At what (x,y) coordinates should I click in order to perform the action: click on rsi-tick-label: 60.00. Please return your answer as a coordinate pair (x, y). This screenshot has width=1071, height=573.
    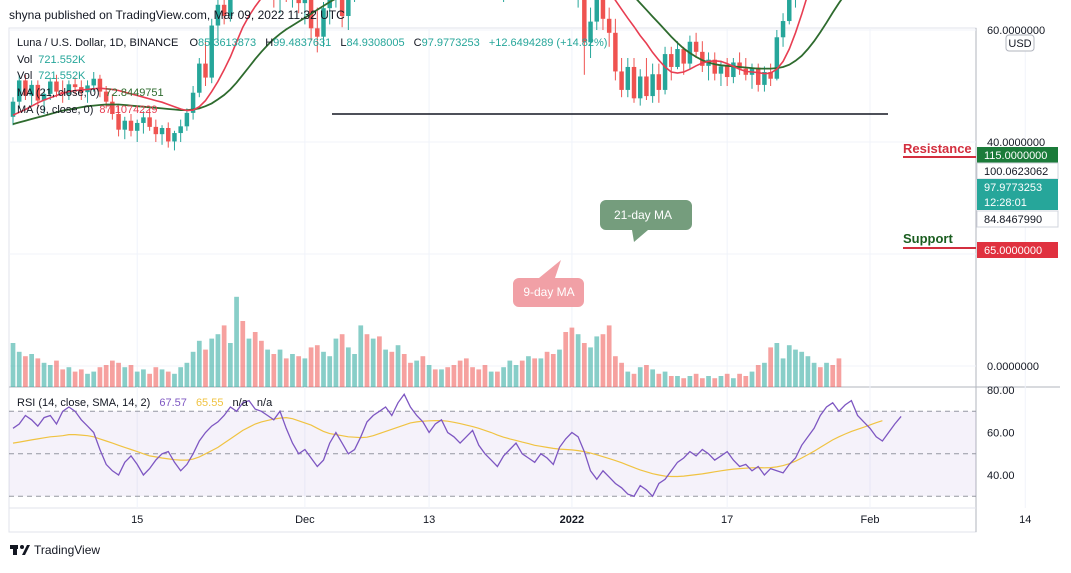
    Looking at the image, I should click on (1001, 434).